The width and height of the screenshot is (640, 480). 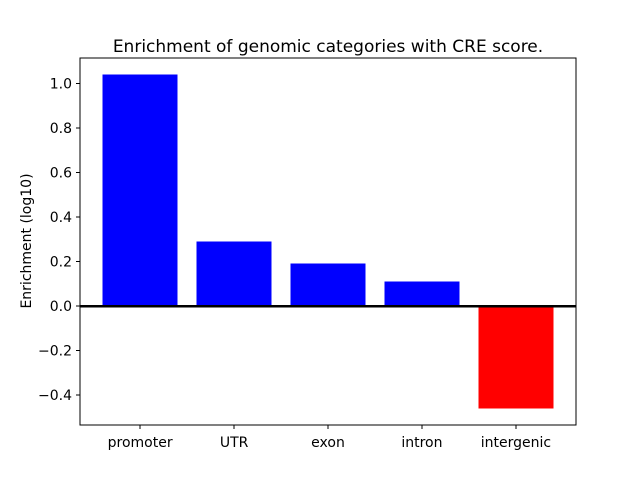 What do you see at coordinates (328, 284) in the screenshot?
I see `bar-exon` at bounding box center [328, 284].